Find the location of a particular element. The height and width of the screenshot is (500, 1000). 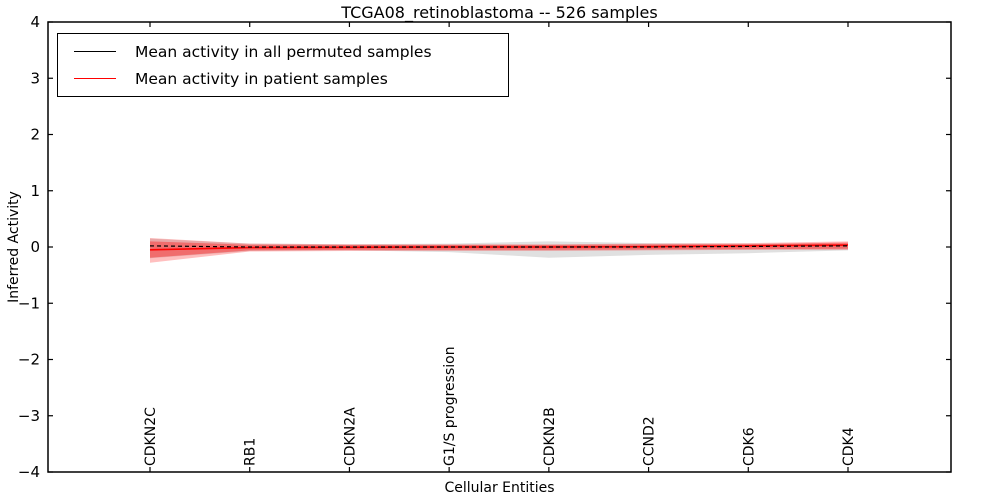

permuted-samples-std-band is located at coordinates (499, 248).